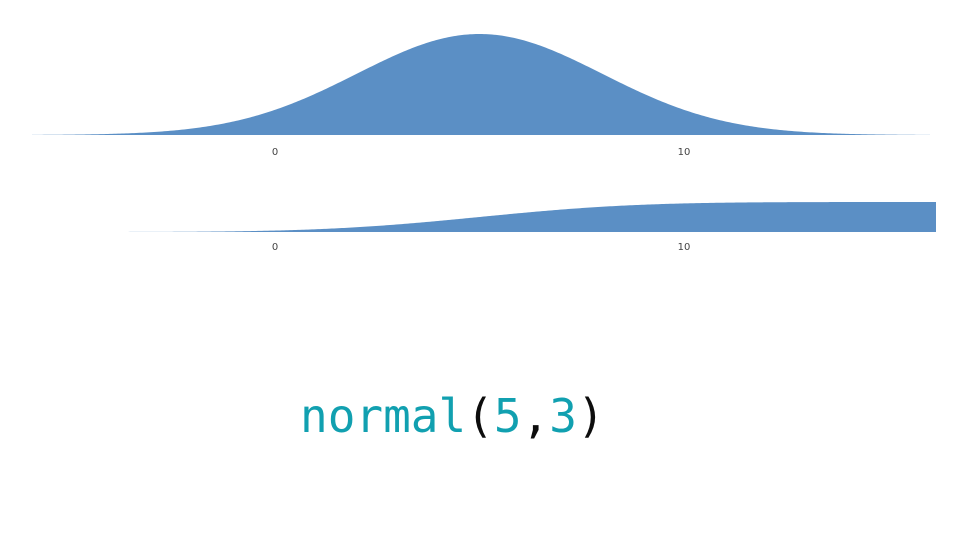 The width and height of the screenshot is (960, 540). I want to click on pdf-tick-label-0: 0, so click(275, 152).